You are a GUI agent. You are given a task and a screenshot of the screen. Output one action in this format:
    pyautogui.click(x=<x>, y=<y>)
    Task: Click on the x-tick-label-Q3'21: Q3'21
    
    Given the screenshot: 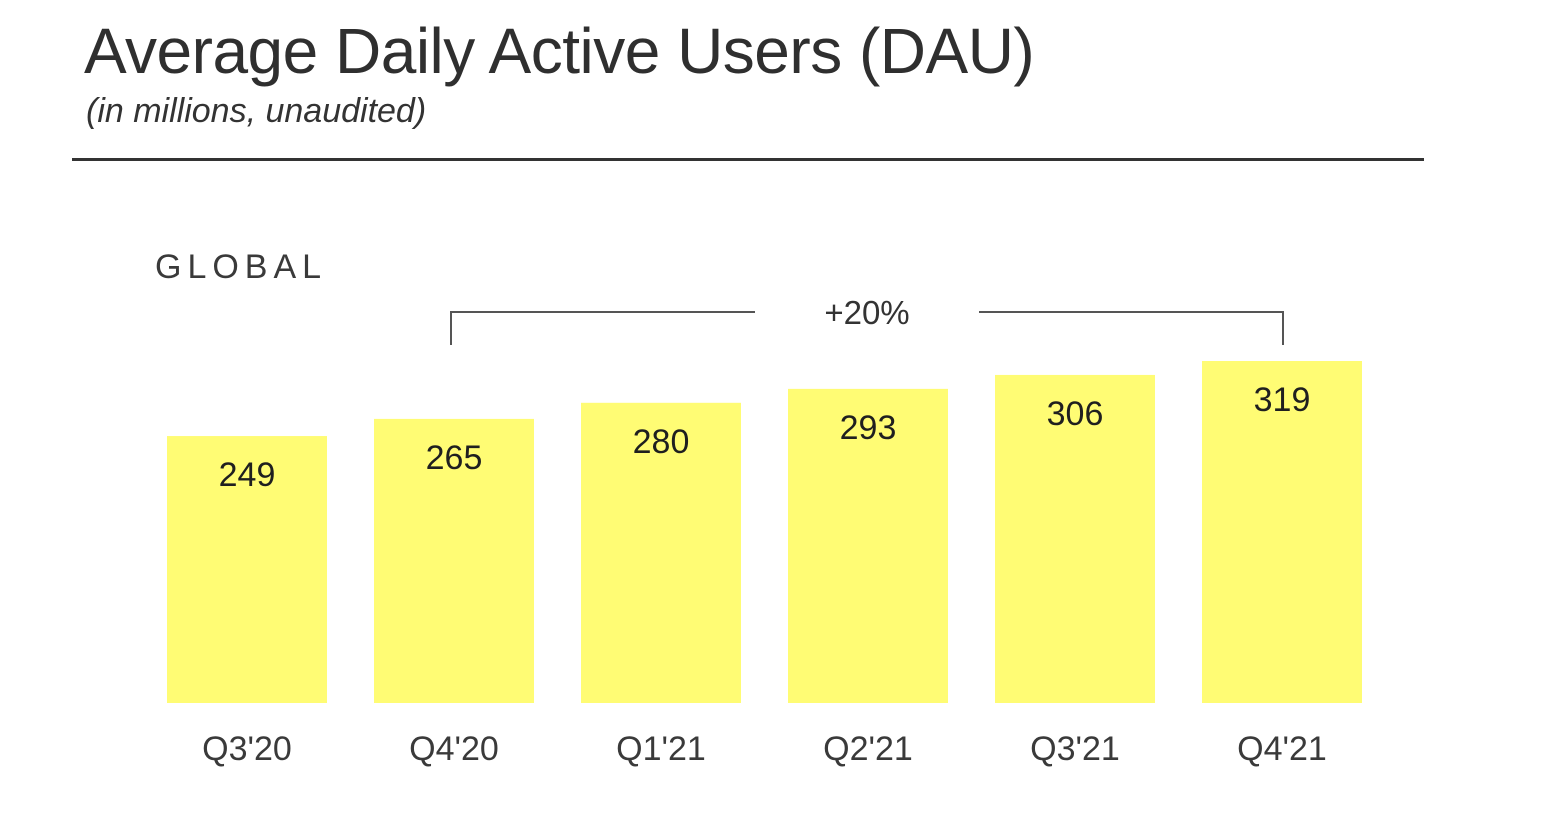 What is the action you would take?
    pyautogui.click(x=1075, y=749)
    